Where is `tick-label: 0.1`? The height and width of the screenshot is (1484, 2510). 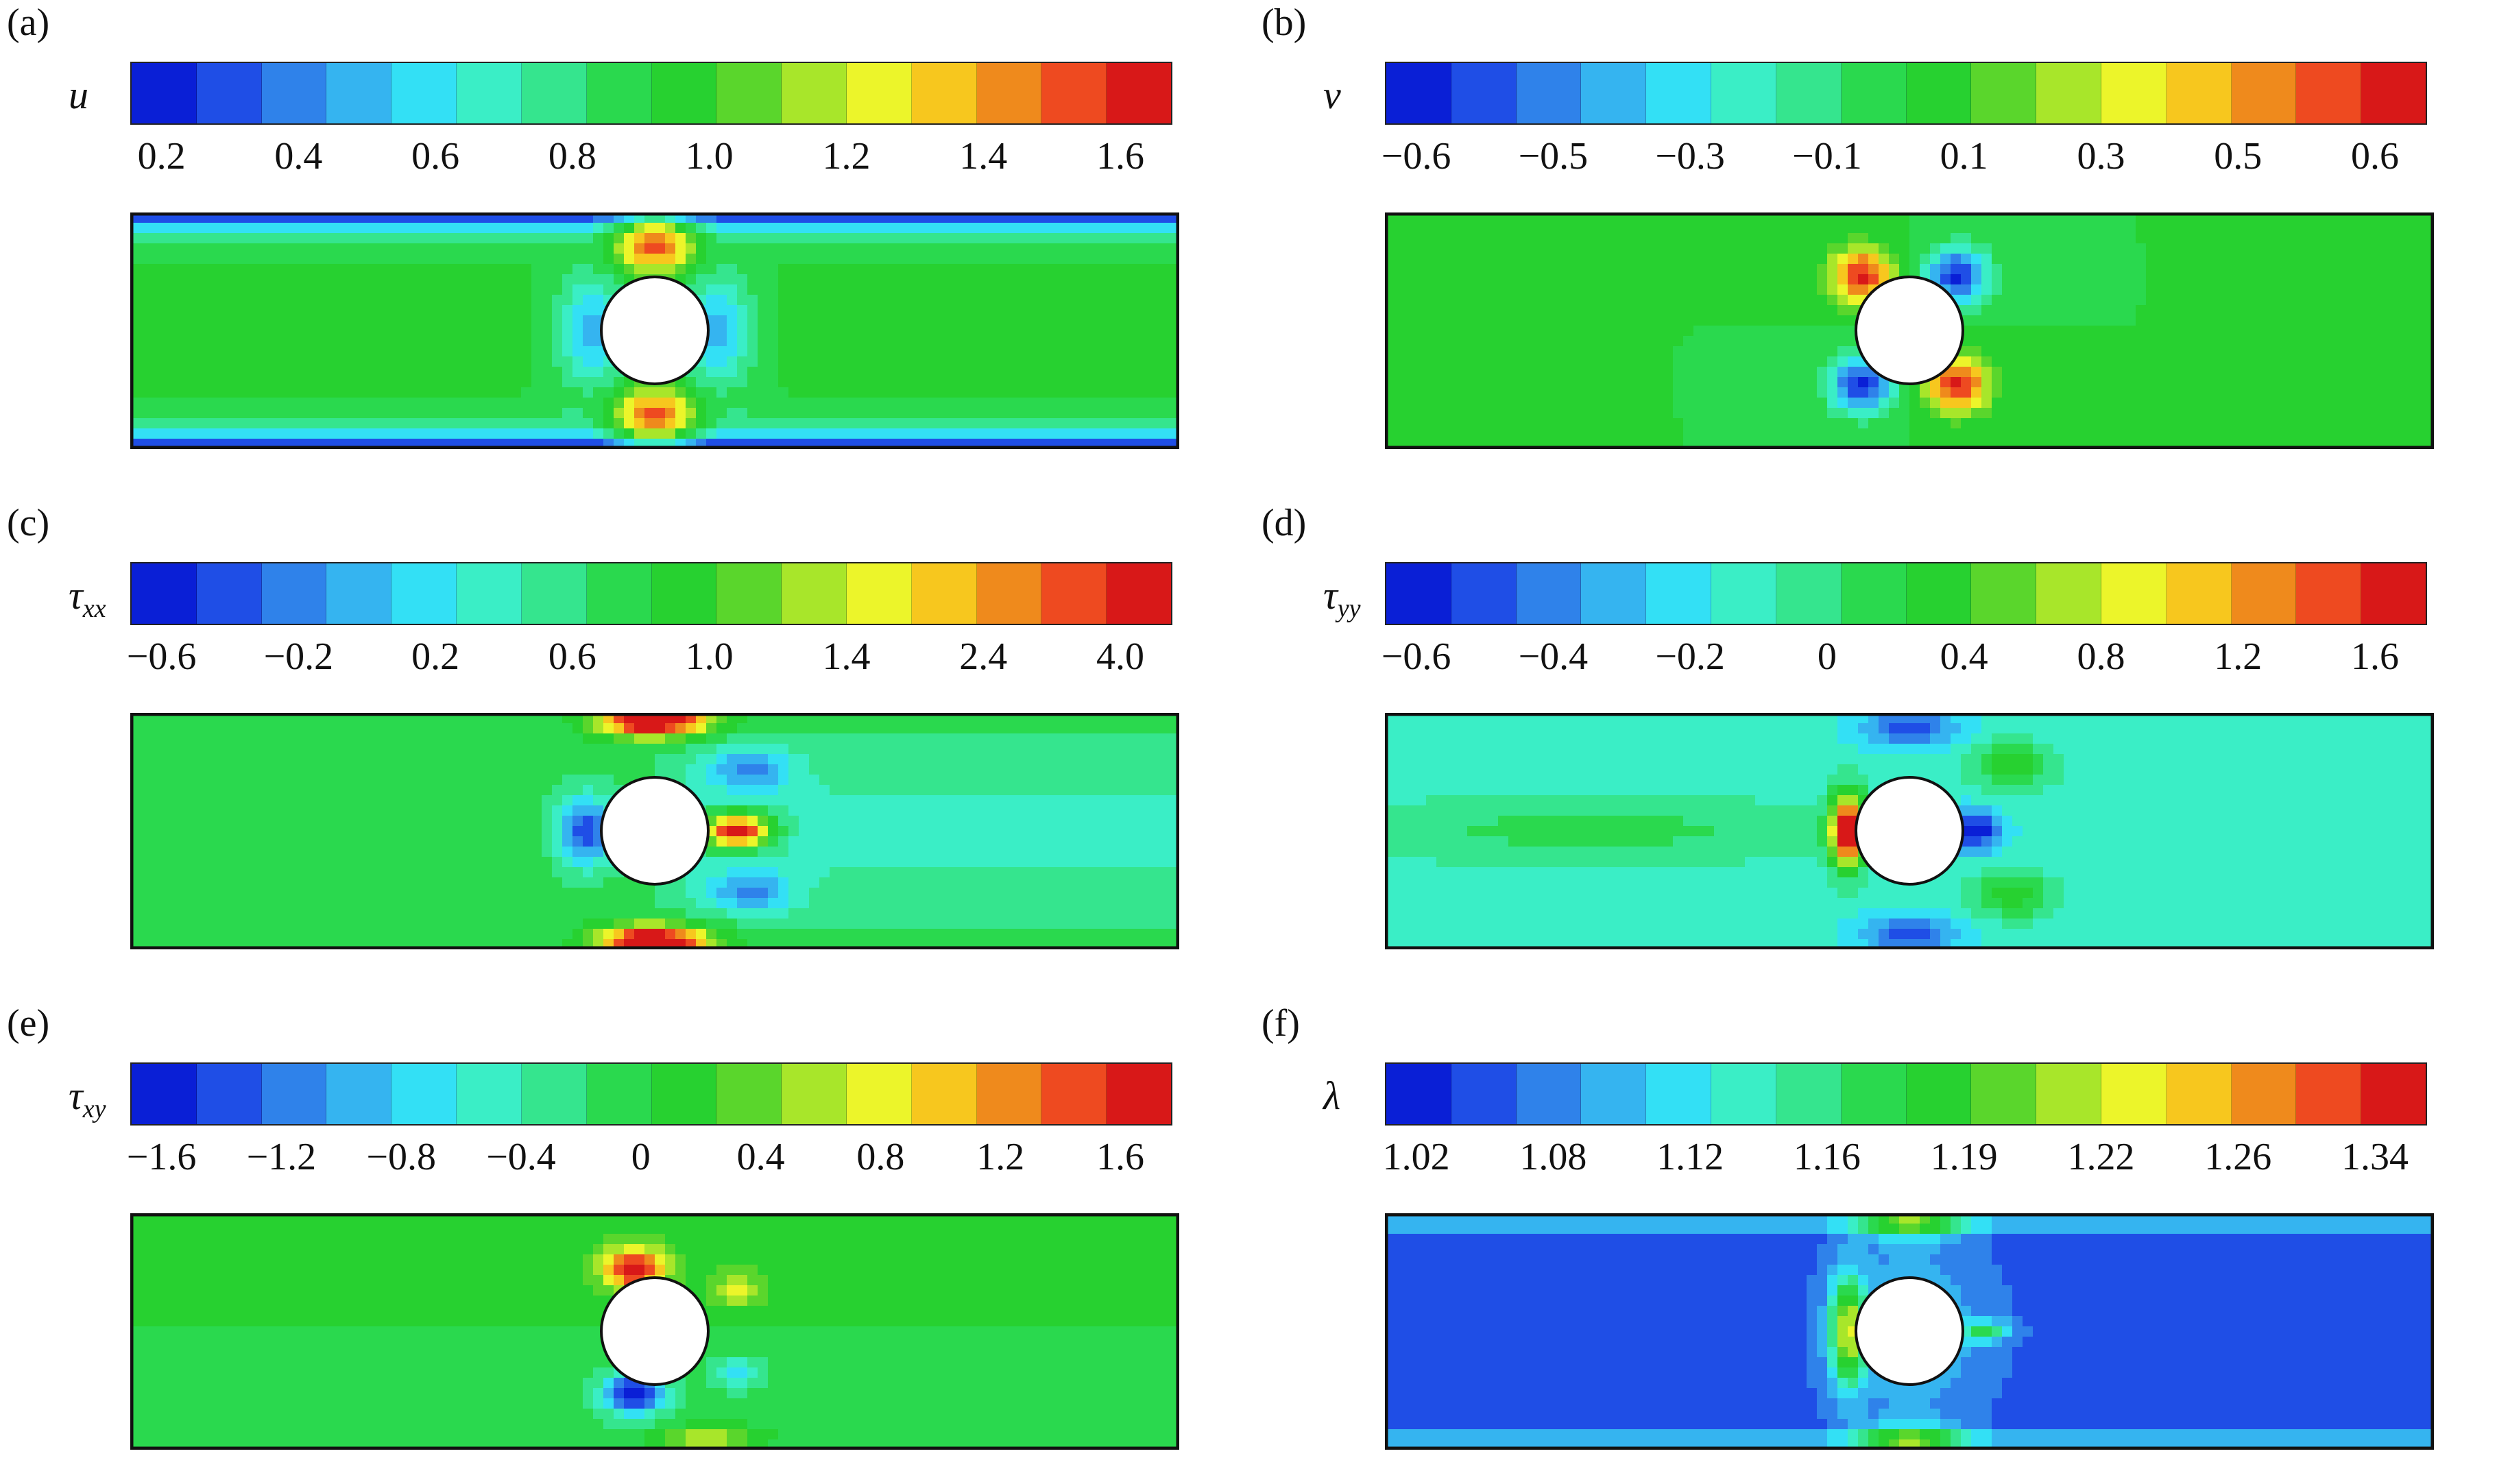
tick-label: 0.1 is located at coordinates (1964, 156).